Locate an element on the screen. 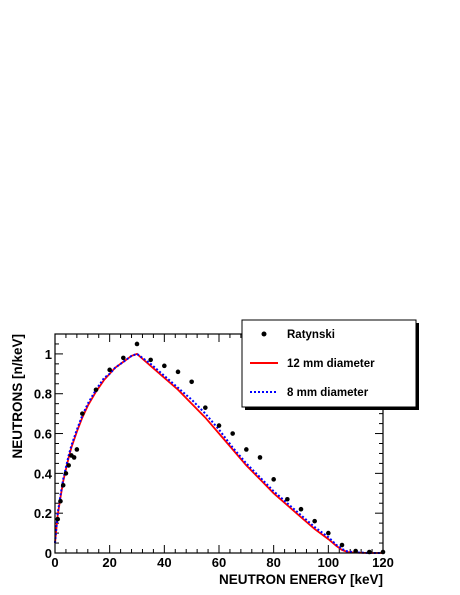 This screenshot has height=595, width=460. y-tick-label: 1 is located at coordinates (48, 354).